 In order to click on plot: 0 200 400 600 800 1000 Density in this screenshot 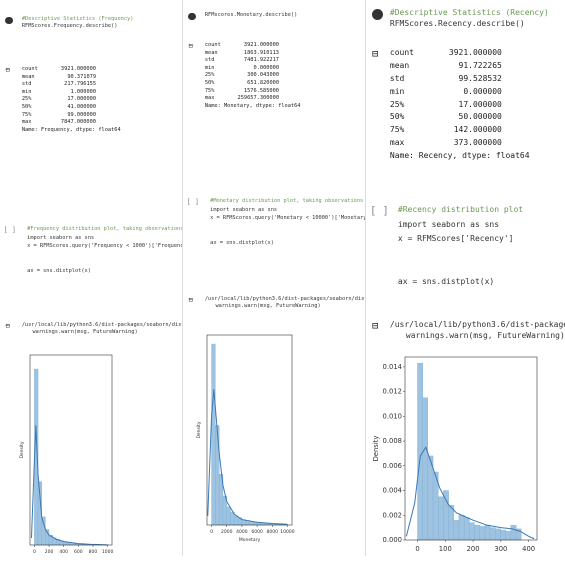, I will do `click(66, 454)`.